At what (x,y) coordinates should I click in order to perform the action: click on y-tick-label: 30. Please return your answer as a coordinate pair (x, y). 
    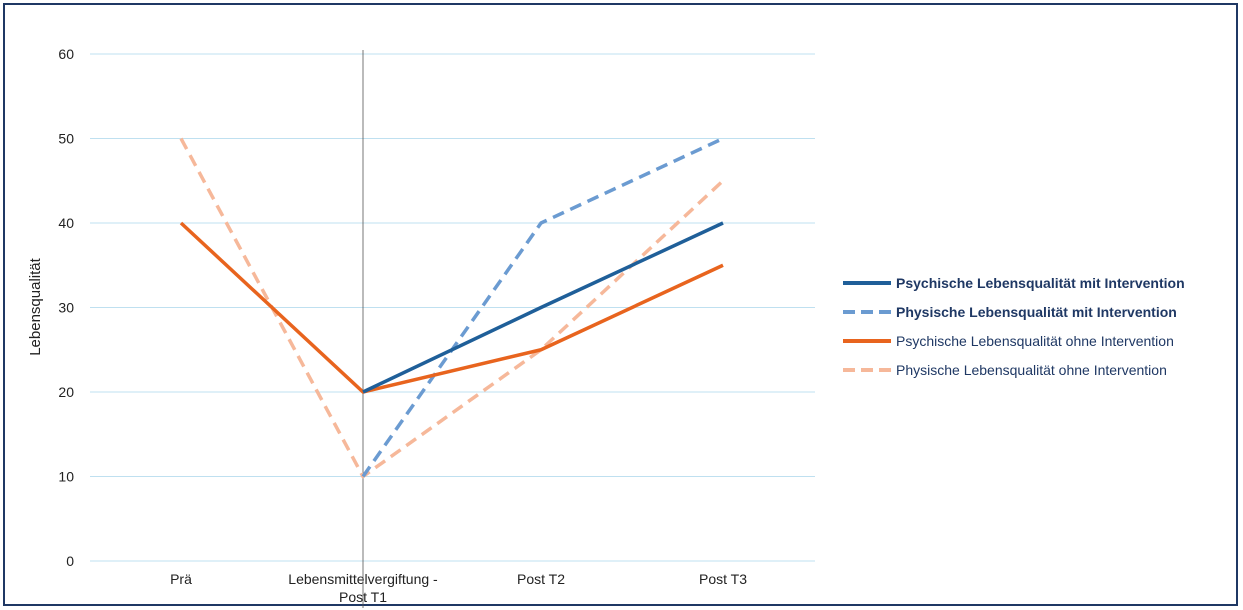
    Looking at the image, I should click on (66, 308).